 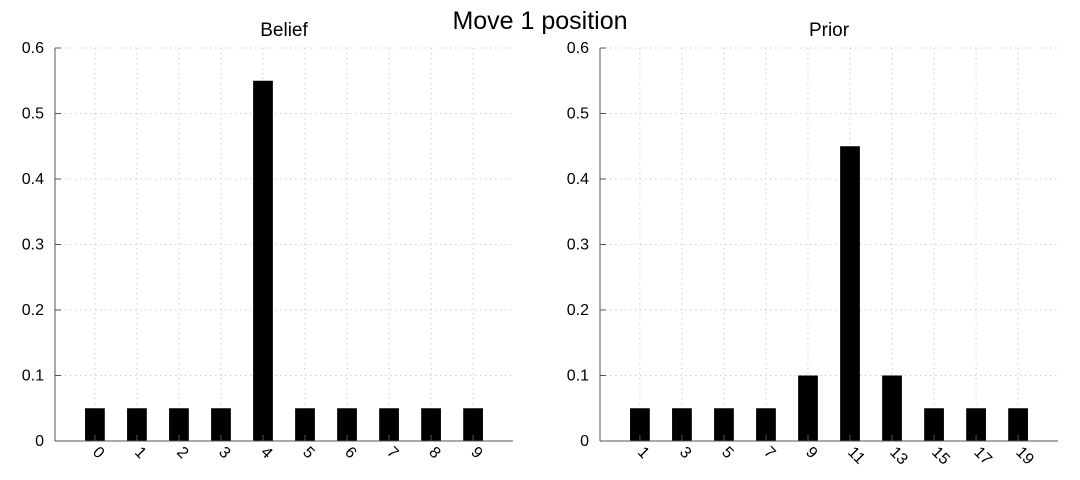 I want to click on belief-chart-title: Belief, so click(x=284, y=30).